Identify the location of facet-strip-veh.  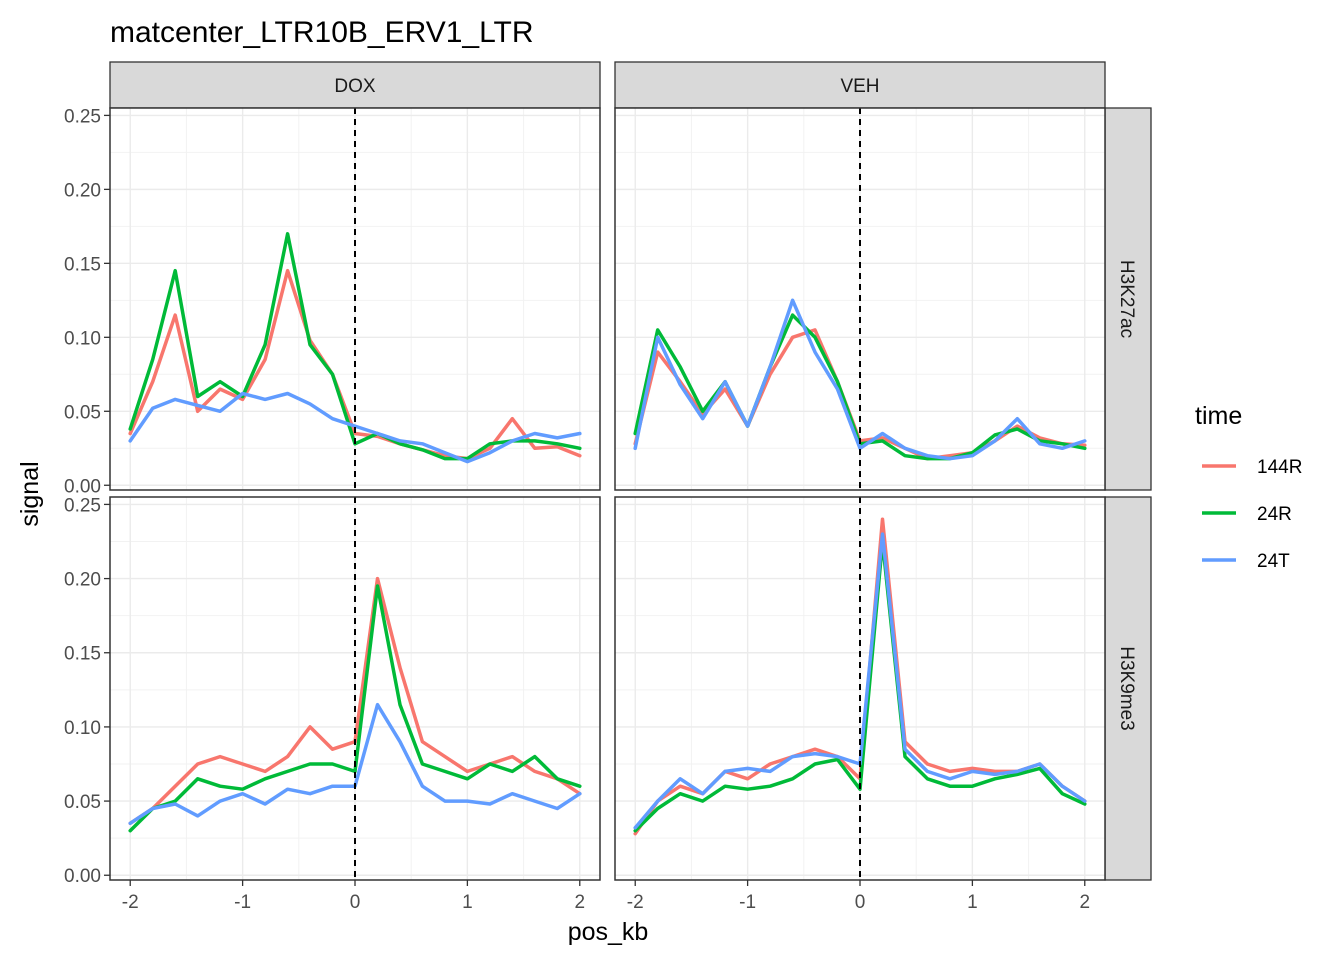
(860, 85).